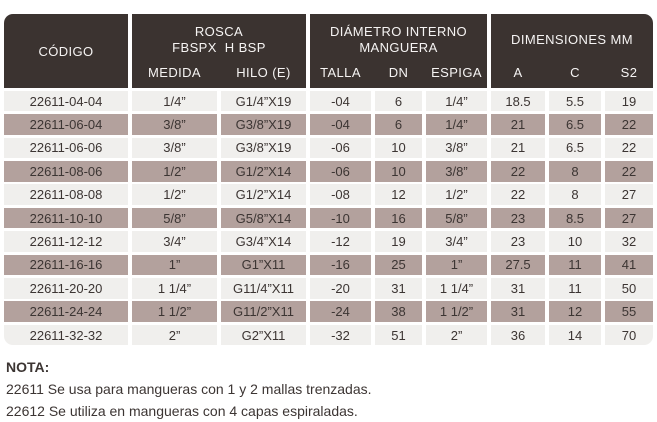 This screenshot has width=657, height=422. Describe the element at coordinates (398, 76) in the screenshot. I see `header-diametro-subcolumns: TALLA DN ESPIGA` at that location.